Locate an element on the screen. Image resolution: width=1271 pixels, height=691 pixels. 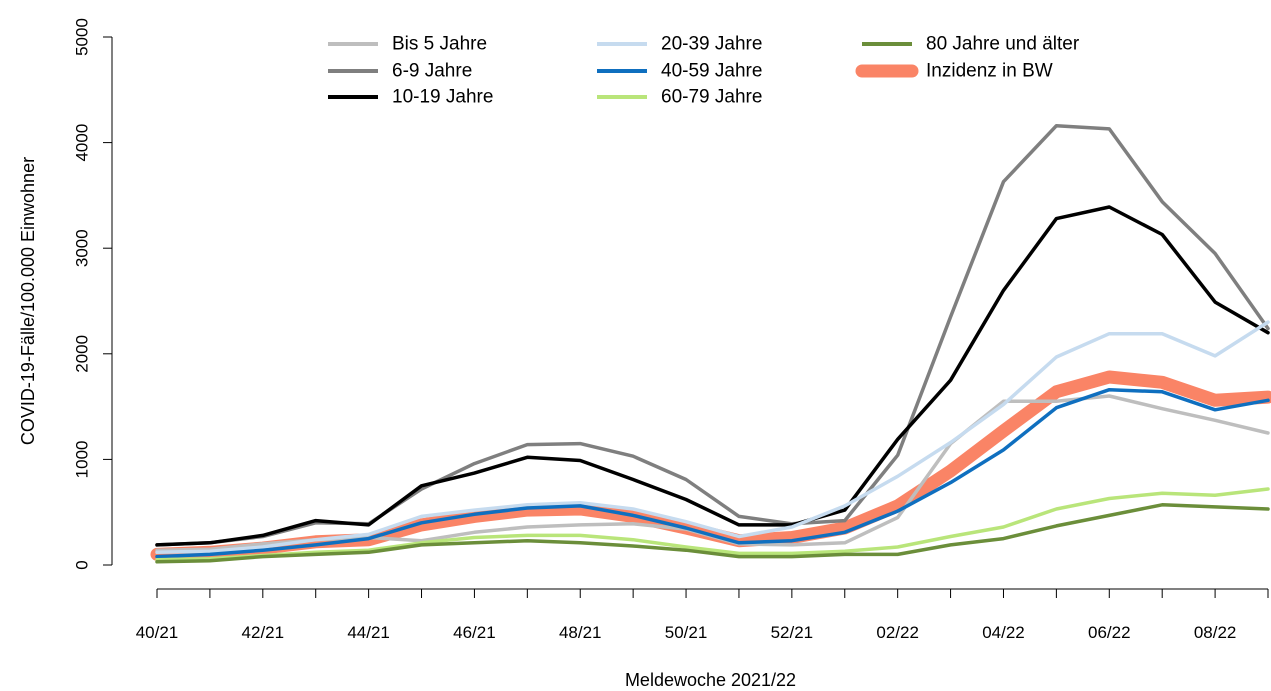
legend-label-bis-5-jahre: Bis 5 Jahre is located at coordinates (439, 44).